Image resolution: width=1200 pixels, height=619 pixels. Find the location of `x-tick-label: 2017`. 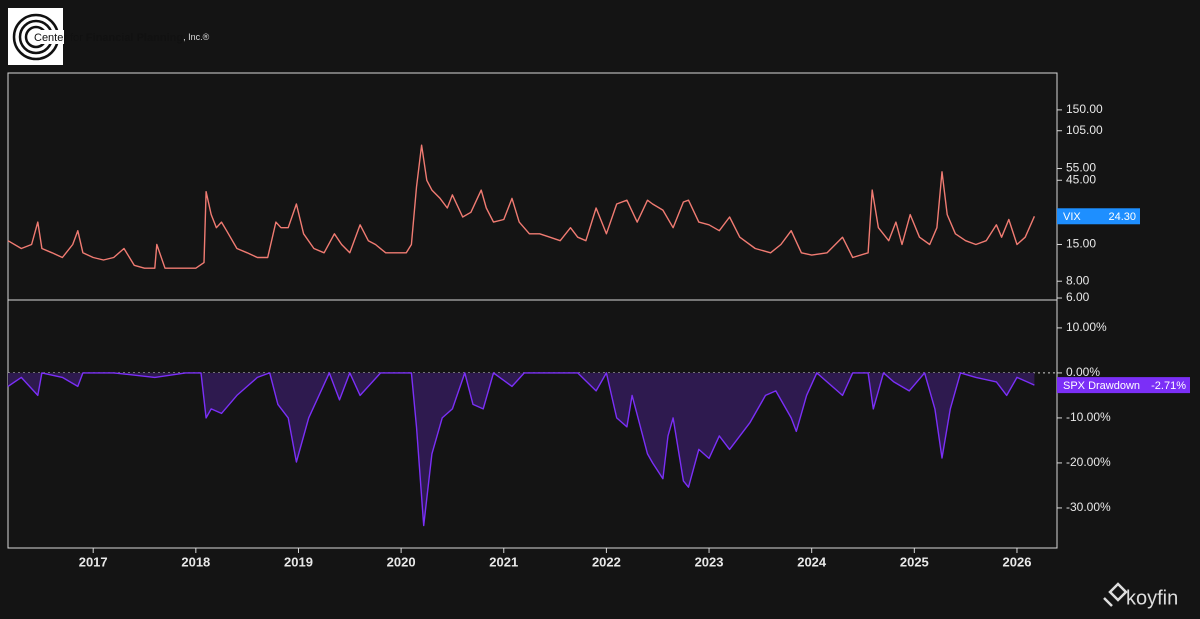

x-tick-label: 2017 is located at coordinates (93, 561).